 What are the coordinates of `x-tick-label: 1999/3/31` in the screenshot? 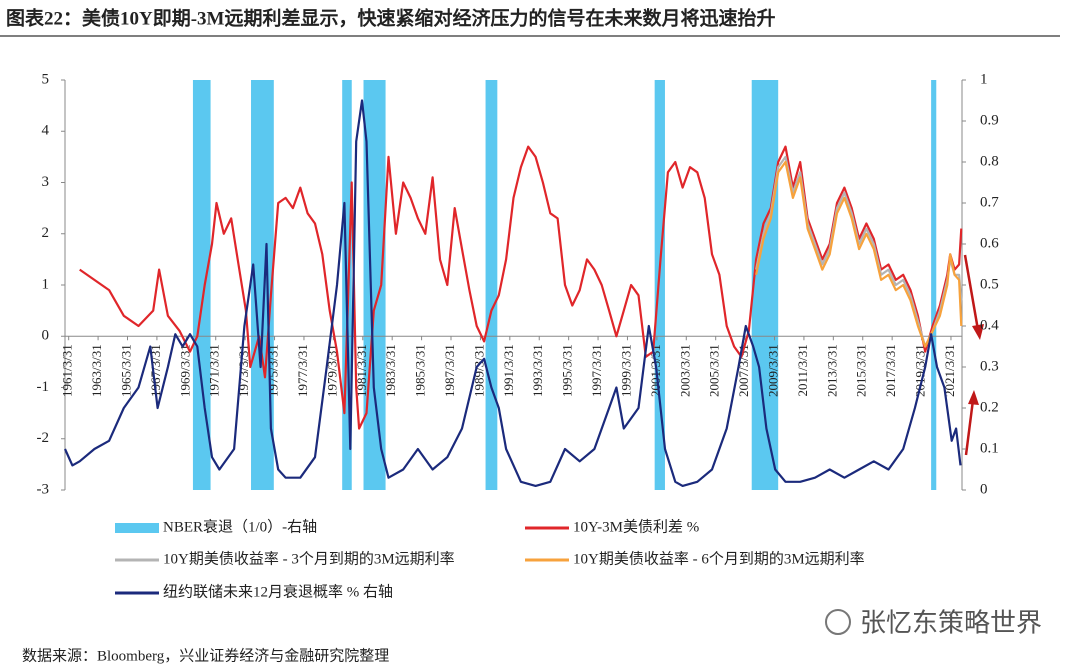 It's located at (625, 370).